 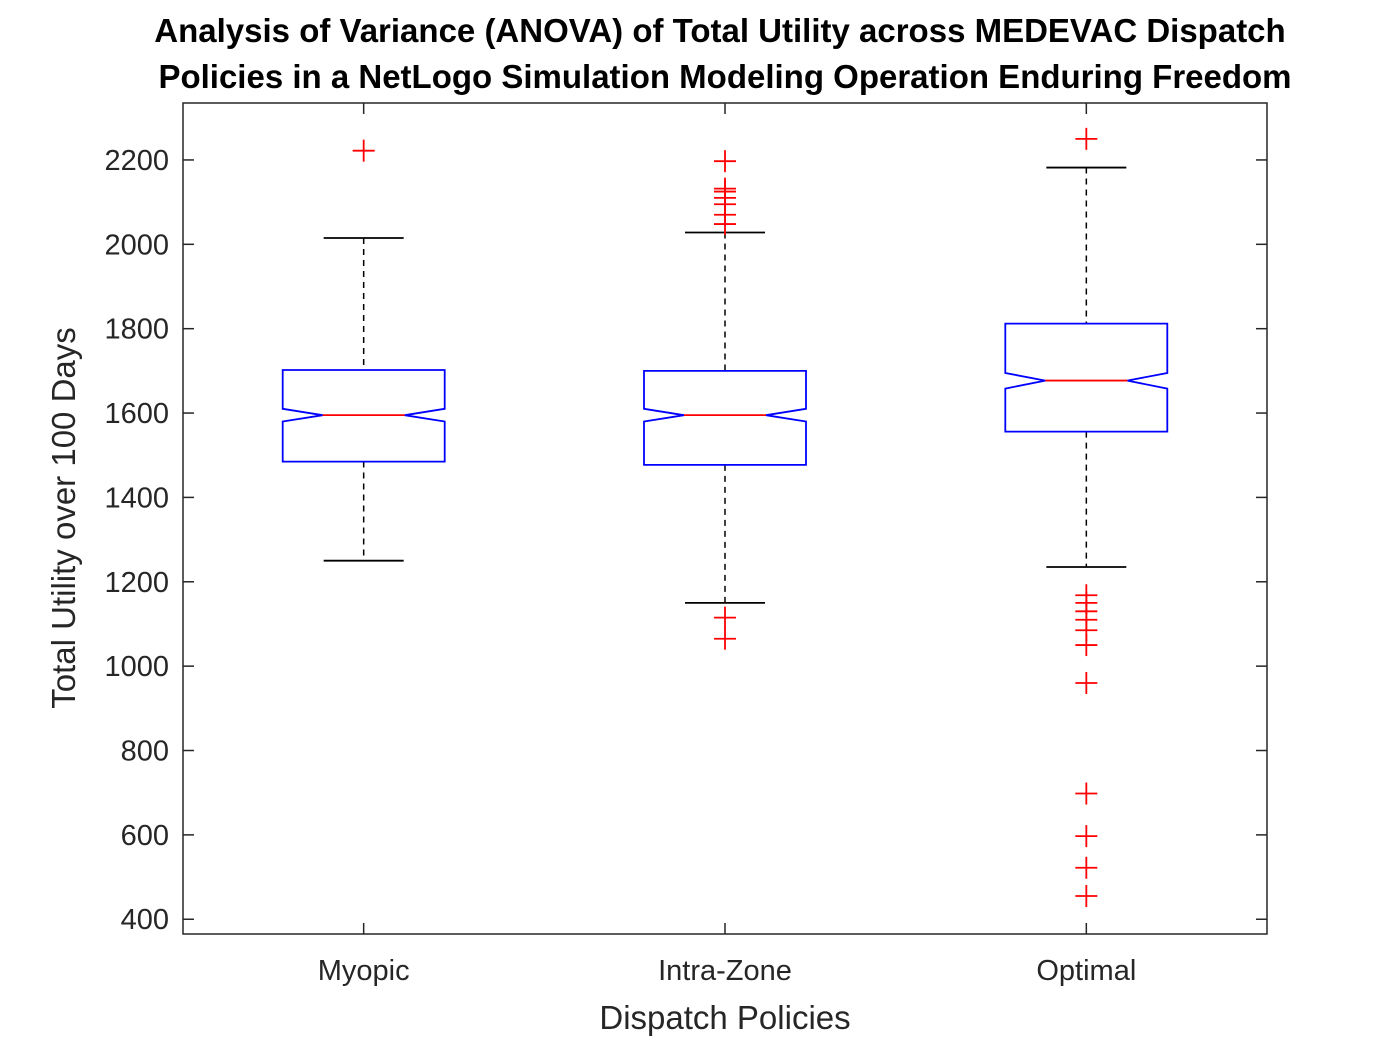 I want to click on y-tick-label: 400, so click(x=145, y=920).